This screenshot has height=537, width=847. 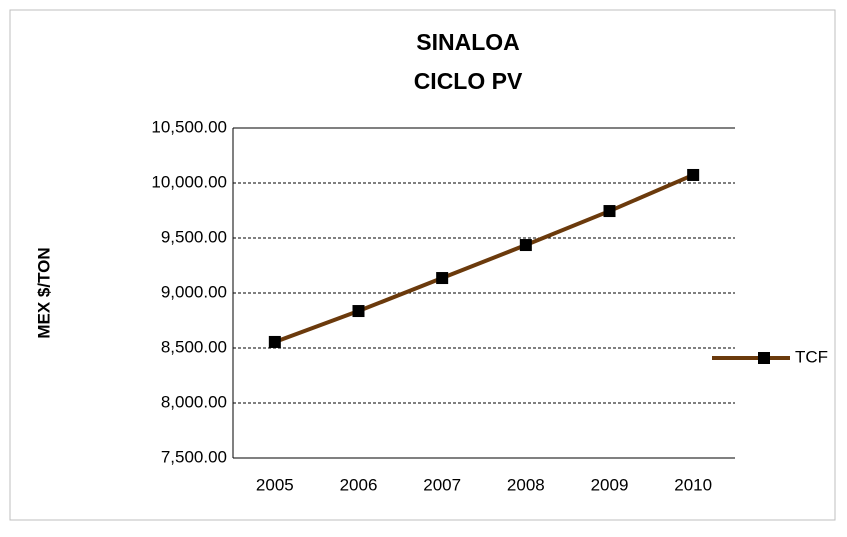 What do you see at coordinates (610, 484) in the screenshot?
I see `x-tick-label: 2009` at bounding box center [610, 484].